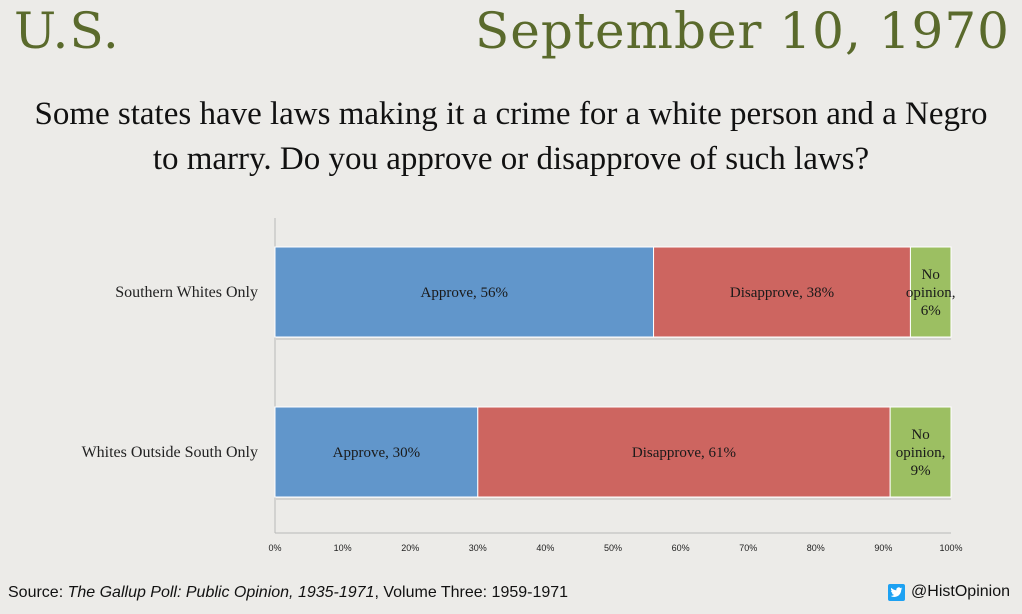 The height and width of the screenshot is (614, 1022). I want to click on x-tick-label: 40%, so click(545, 548).